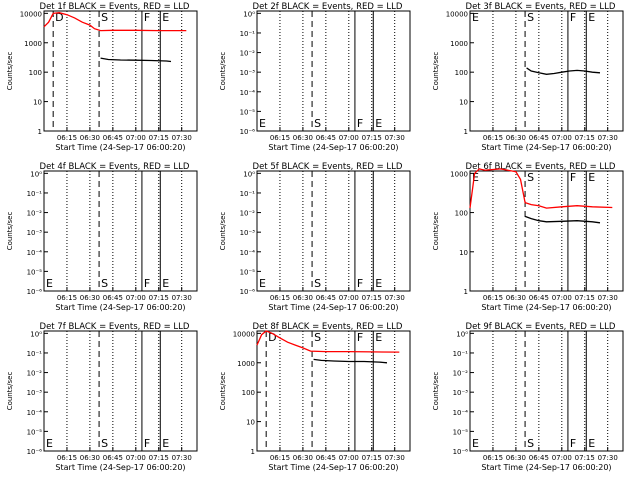  Describe the element at coordinates (115, 7) in the screenshot. I see `panel-title: Det 1f BLACK = Events, RED = LLD` at that location.